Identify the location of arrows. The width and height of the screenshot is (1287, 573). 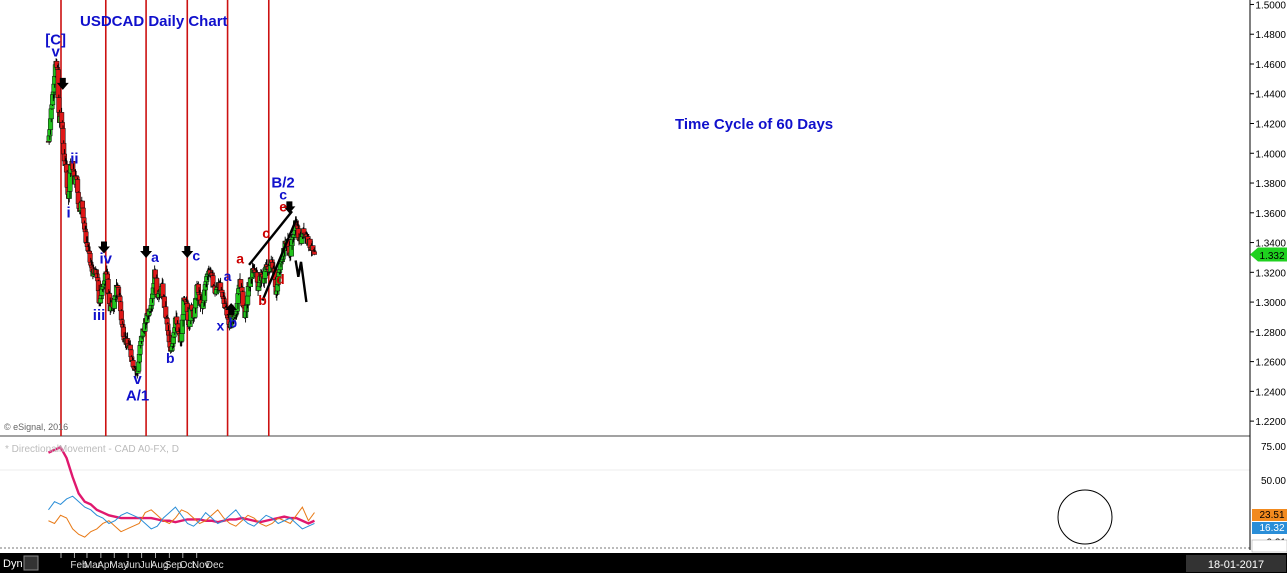
(176, 196).